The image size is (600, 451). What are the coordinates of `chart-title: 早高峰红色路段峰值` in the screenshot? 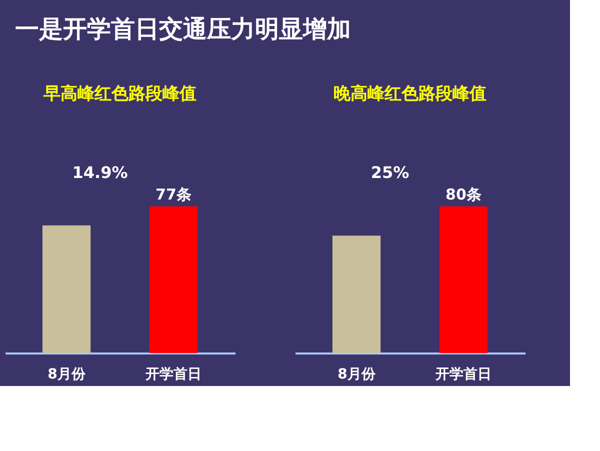 It's located at (119, 94).